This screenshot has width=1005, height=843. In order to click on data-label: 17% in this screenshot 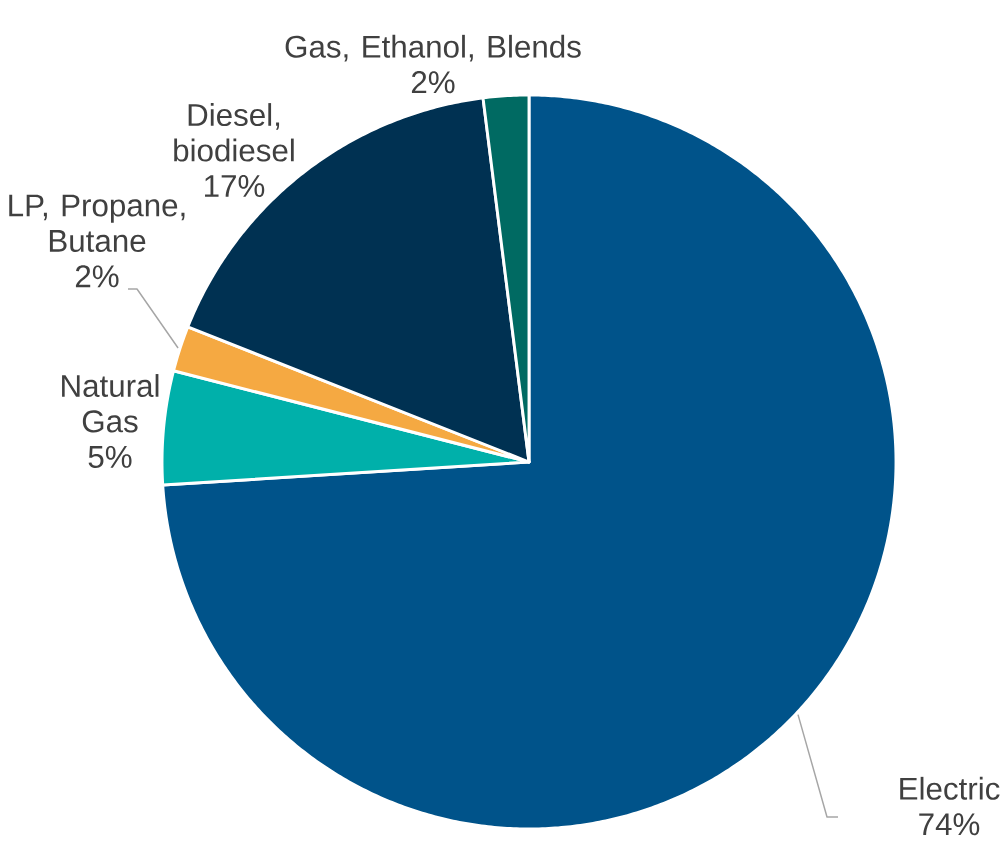, I will do `click(235, 185)`.